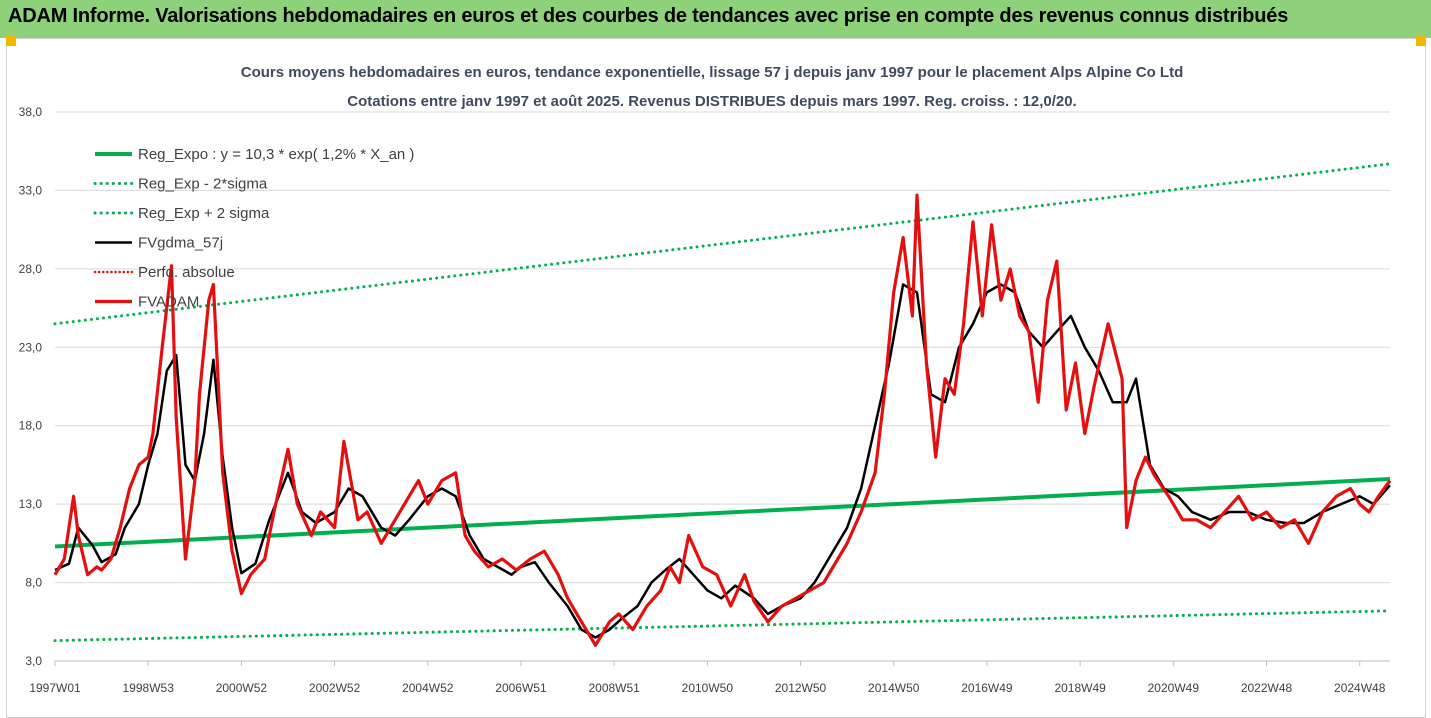  What do you see at coordinates (31, 347) in the screenshot?
I see `y-tick-label: 23,0` at bounding box center [31, 347].